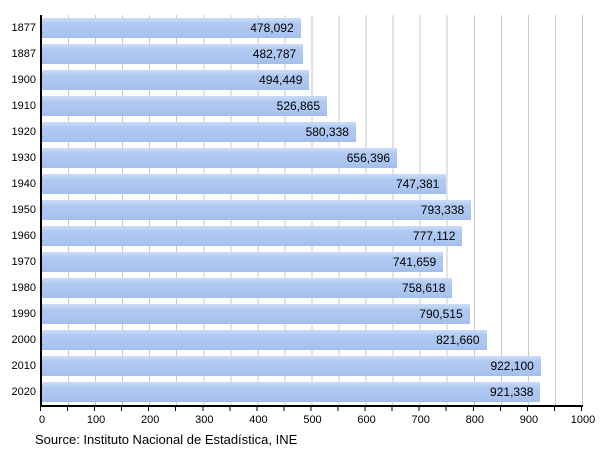 The image size is (600, 450). What do you see at coordinates (23, 80) in the screenshot?
I see `year-label: 1900` at bounding box center [23, 80].